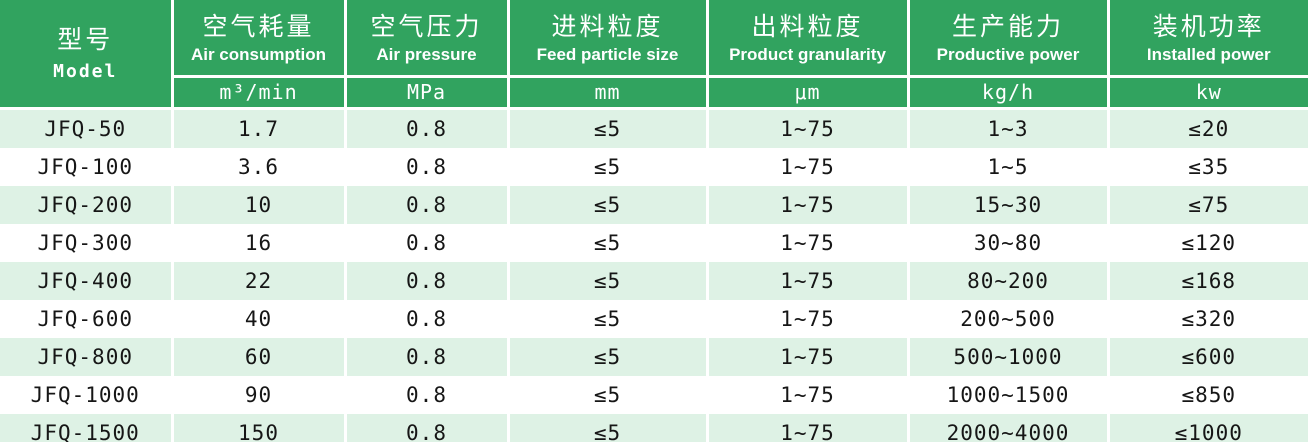 The height and width of the screenshot is (442, 1308). What do you see at coordinates (1208, 26) in the screenshot?
I see `header-installed-power-zh: 装机功率` at bounding box center [1208, 26].